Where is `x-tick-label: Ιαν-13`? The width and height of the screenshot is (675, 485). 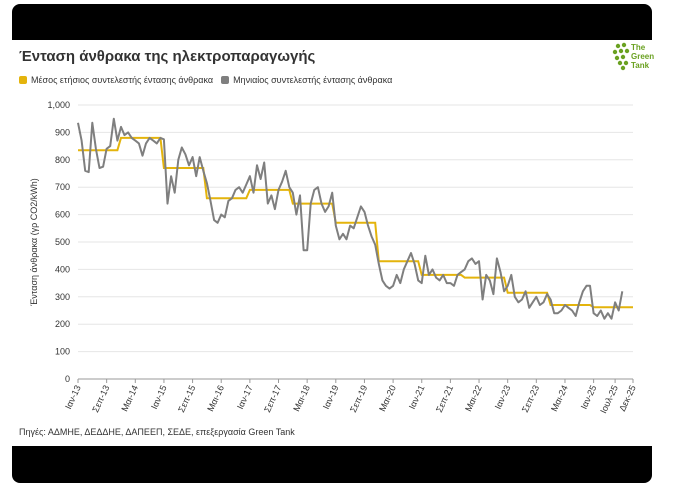
x-tick-label: Ιαν-13 is located at coordinates (73, 397).